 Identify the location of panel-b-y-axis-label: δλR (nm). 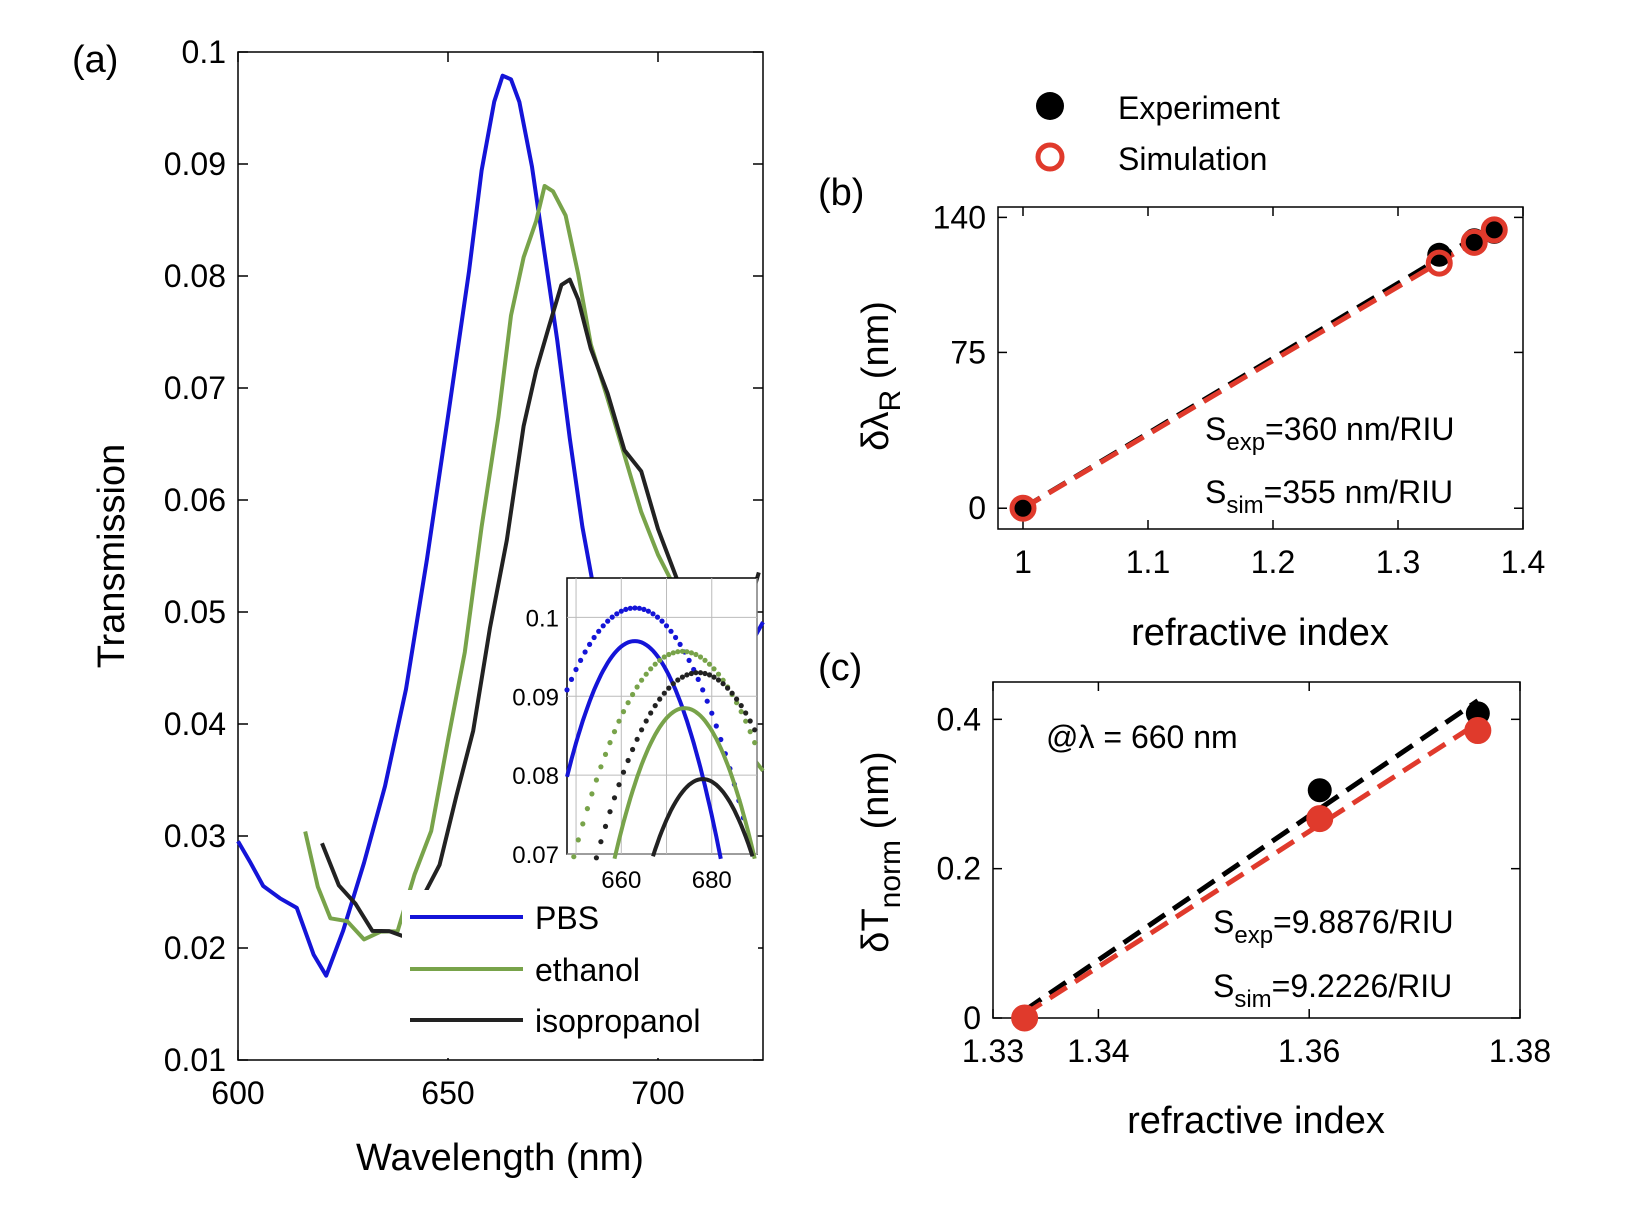
(881, 376).